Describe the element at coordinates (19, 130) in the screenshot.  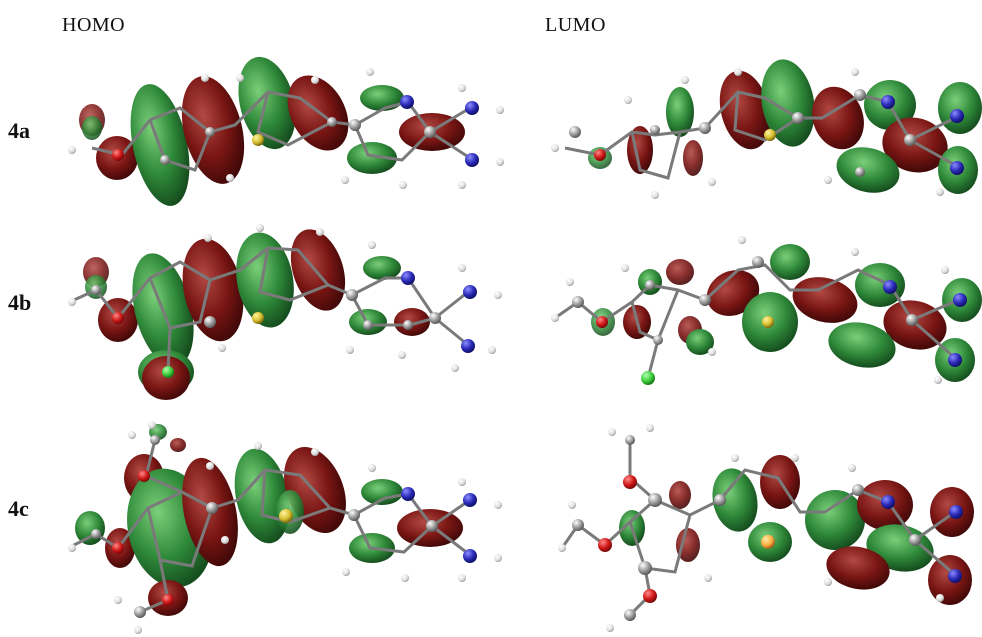
I see `row-label-4a: 4a` at that location.